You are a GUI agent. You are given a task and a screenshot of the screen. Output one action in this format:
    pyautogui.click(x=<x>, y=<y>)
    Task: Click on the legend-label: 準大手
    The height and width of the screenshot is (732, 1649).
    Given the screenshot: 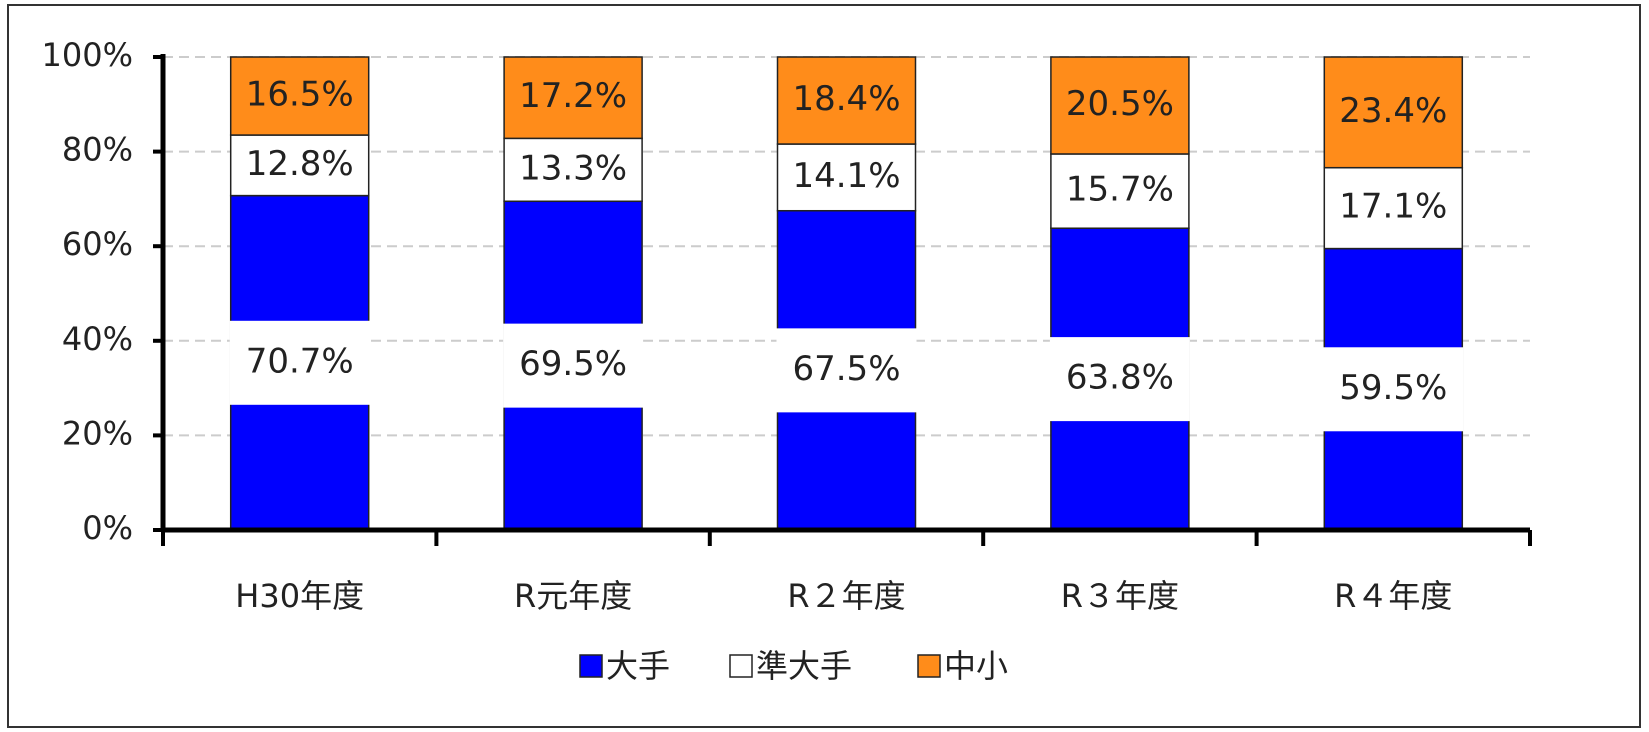 What is the action you would take?
    pyautogui.click(x=804, y=666)
    